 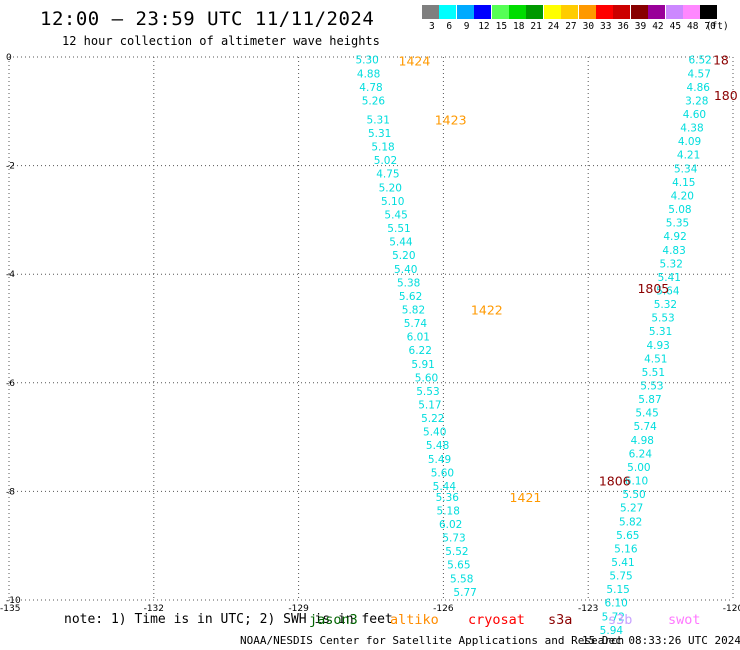 I want to click on swh-value: 5.30, so click(x=366, y=61).